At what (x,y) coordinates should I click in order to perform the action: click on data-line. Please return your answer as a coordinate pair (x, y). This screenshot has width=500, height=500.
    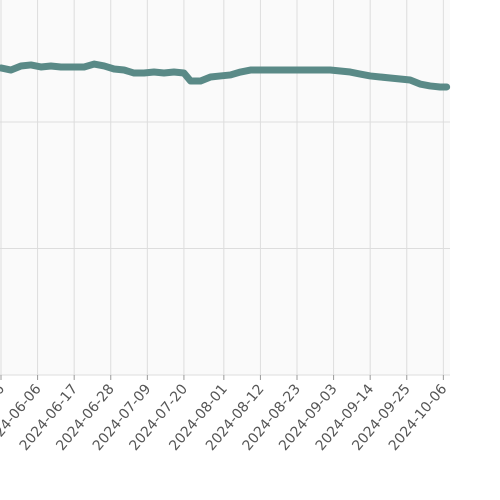
    Looking at the image, I should click on (225, 75).